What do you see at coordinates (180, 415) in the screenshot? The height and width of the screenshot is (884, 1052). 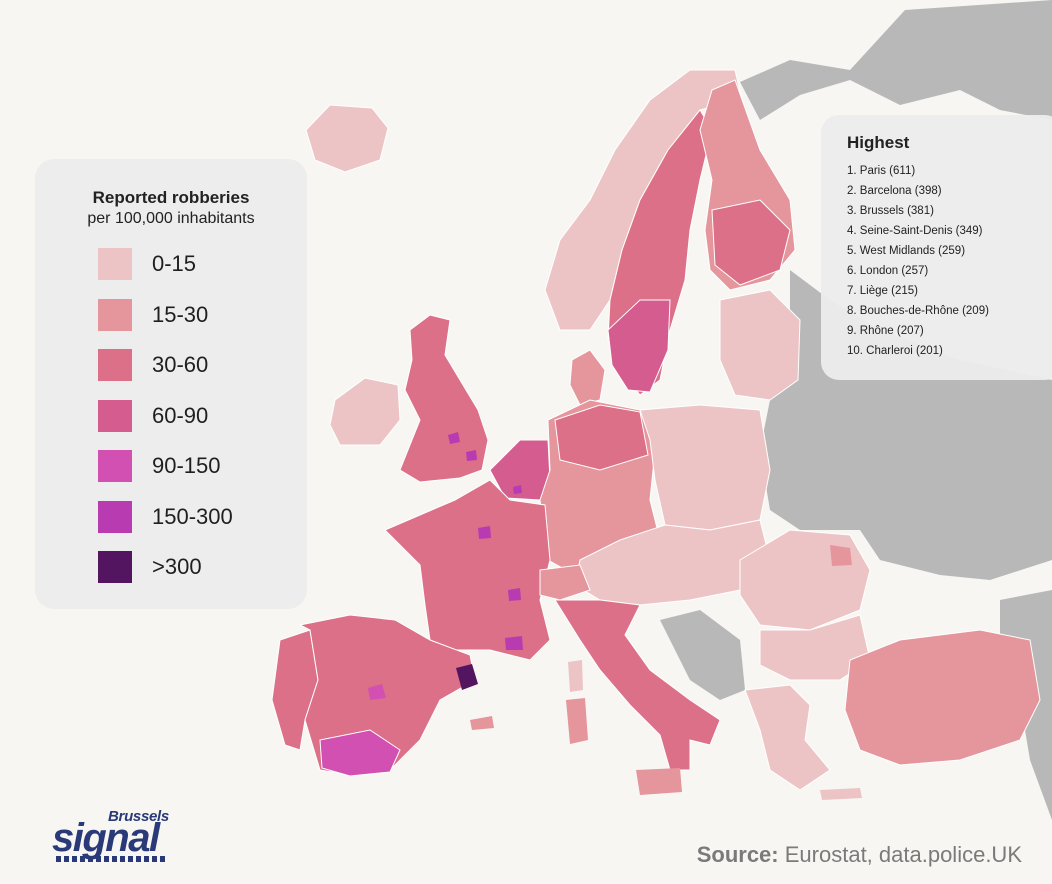 I see `legend-label: 60-90` at bounding box center [180, 415].